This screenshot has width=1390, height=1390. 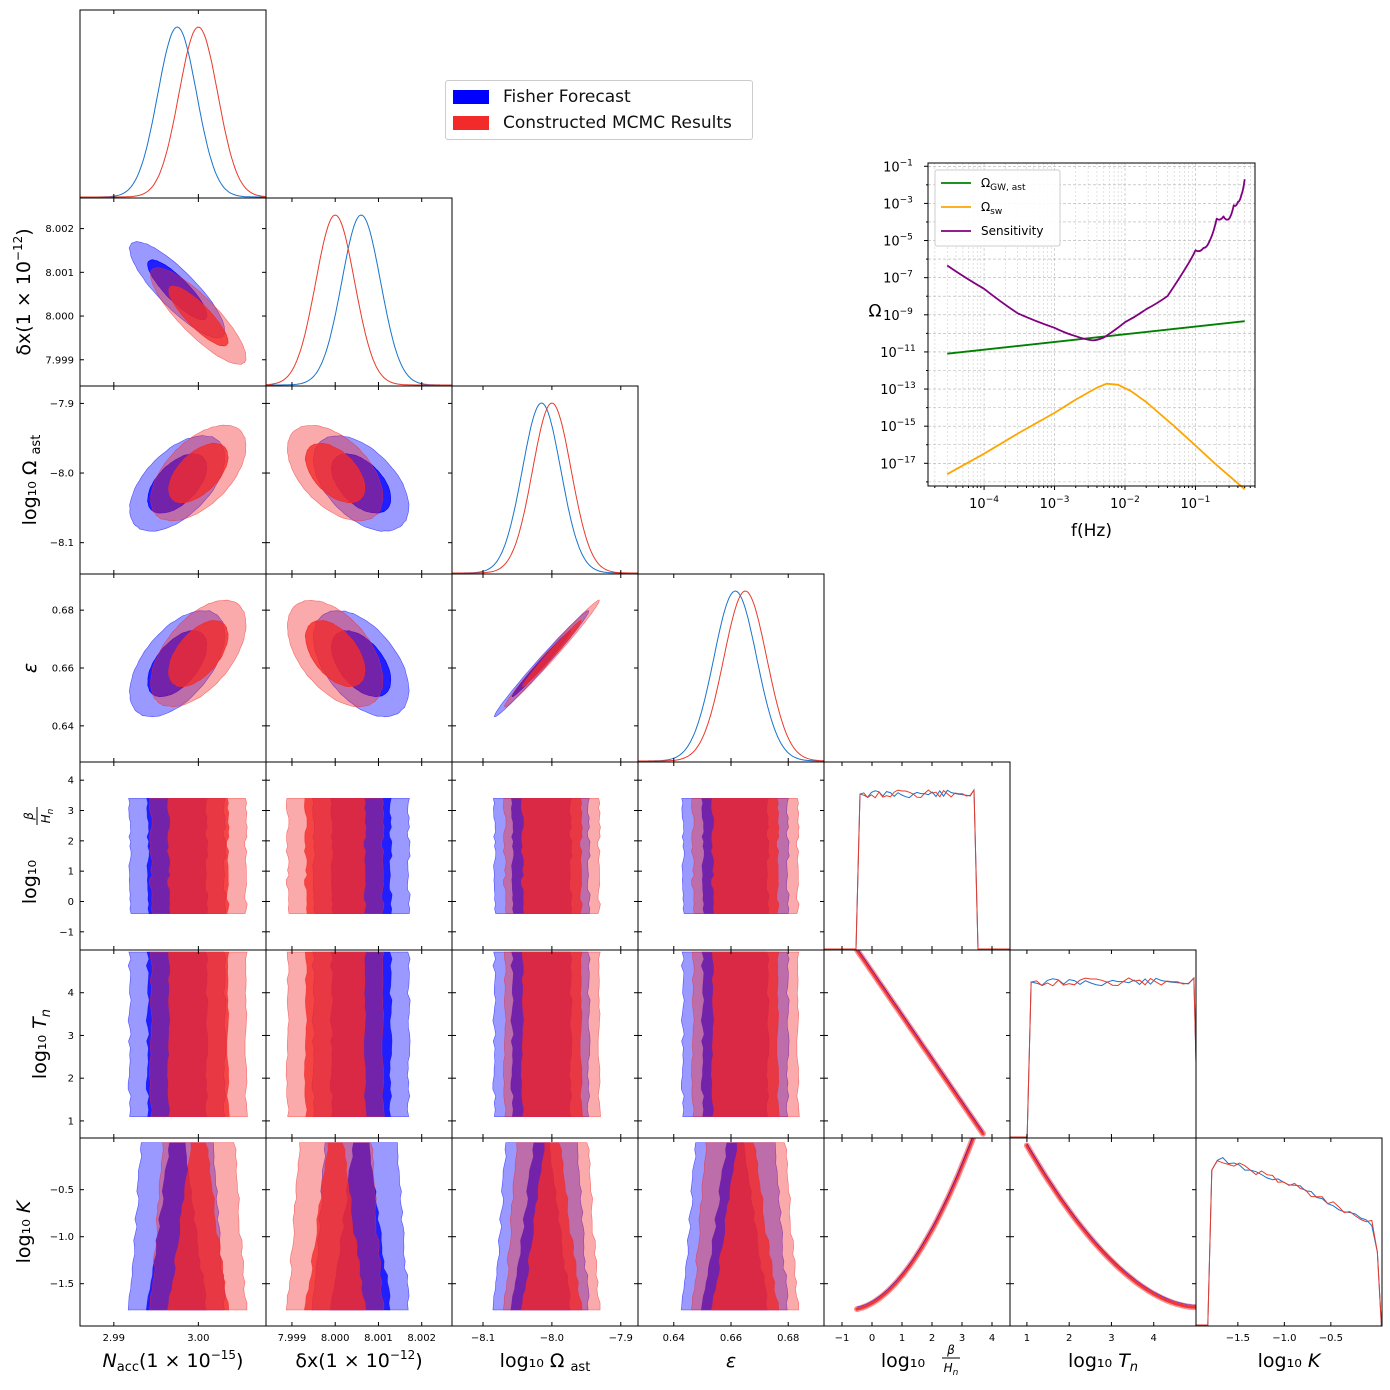 I want to click on x-tick-label: −0.5, so click(x=1331, y=1338).